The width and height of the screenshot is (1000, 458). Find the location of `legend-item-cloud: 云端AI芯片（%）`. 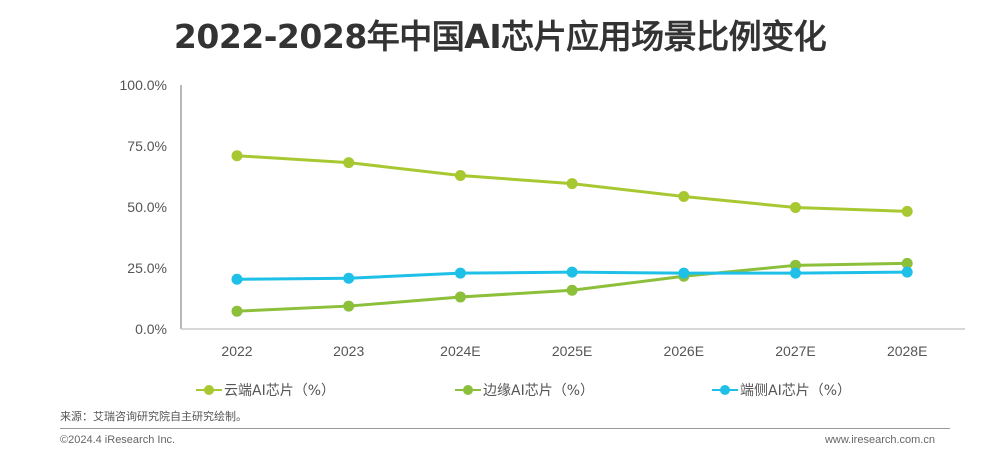

legend-item-cloud: 云端AI芯片（%） is located at coordinates (265, 390).